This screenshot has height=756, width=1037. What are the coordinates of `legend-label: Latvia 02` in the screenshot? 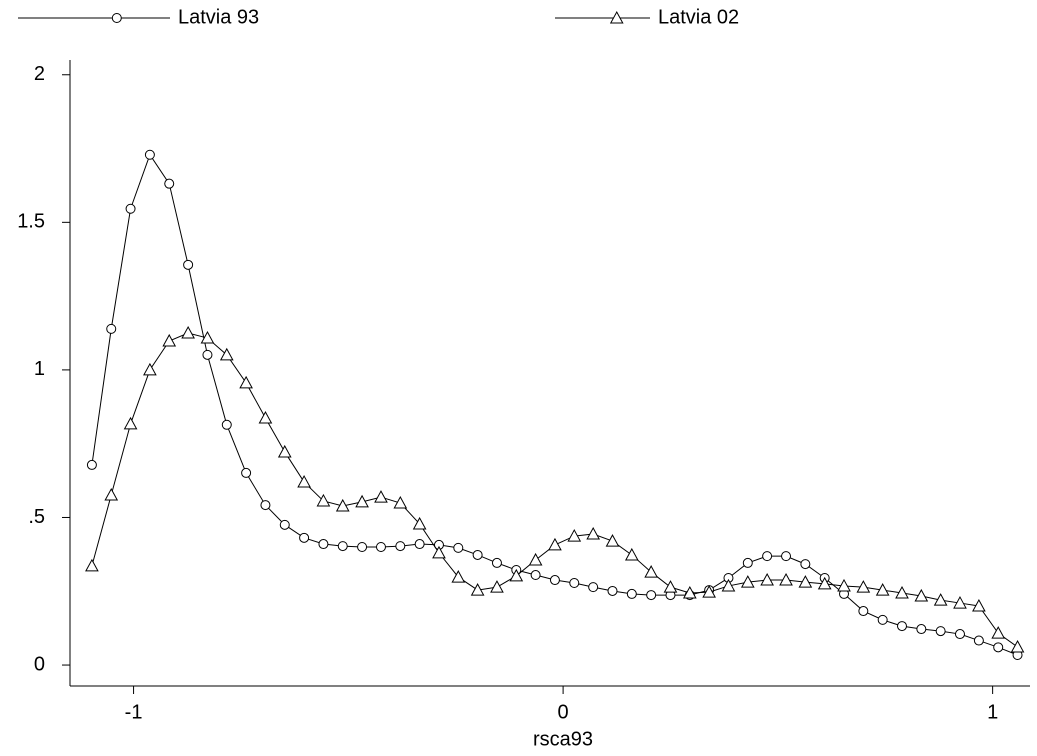 It's located at (698, 17).